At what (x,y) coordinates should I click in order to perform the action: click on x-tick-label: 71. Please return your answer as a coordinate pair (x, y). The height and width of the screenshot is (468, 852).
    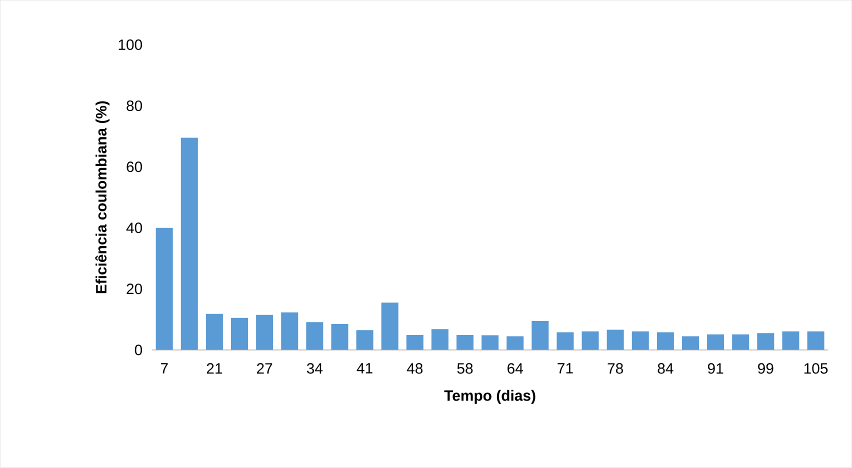
    Looking at the image, I should click on (565, 368).